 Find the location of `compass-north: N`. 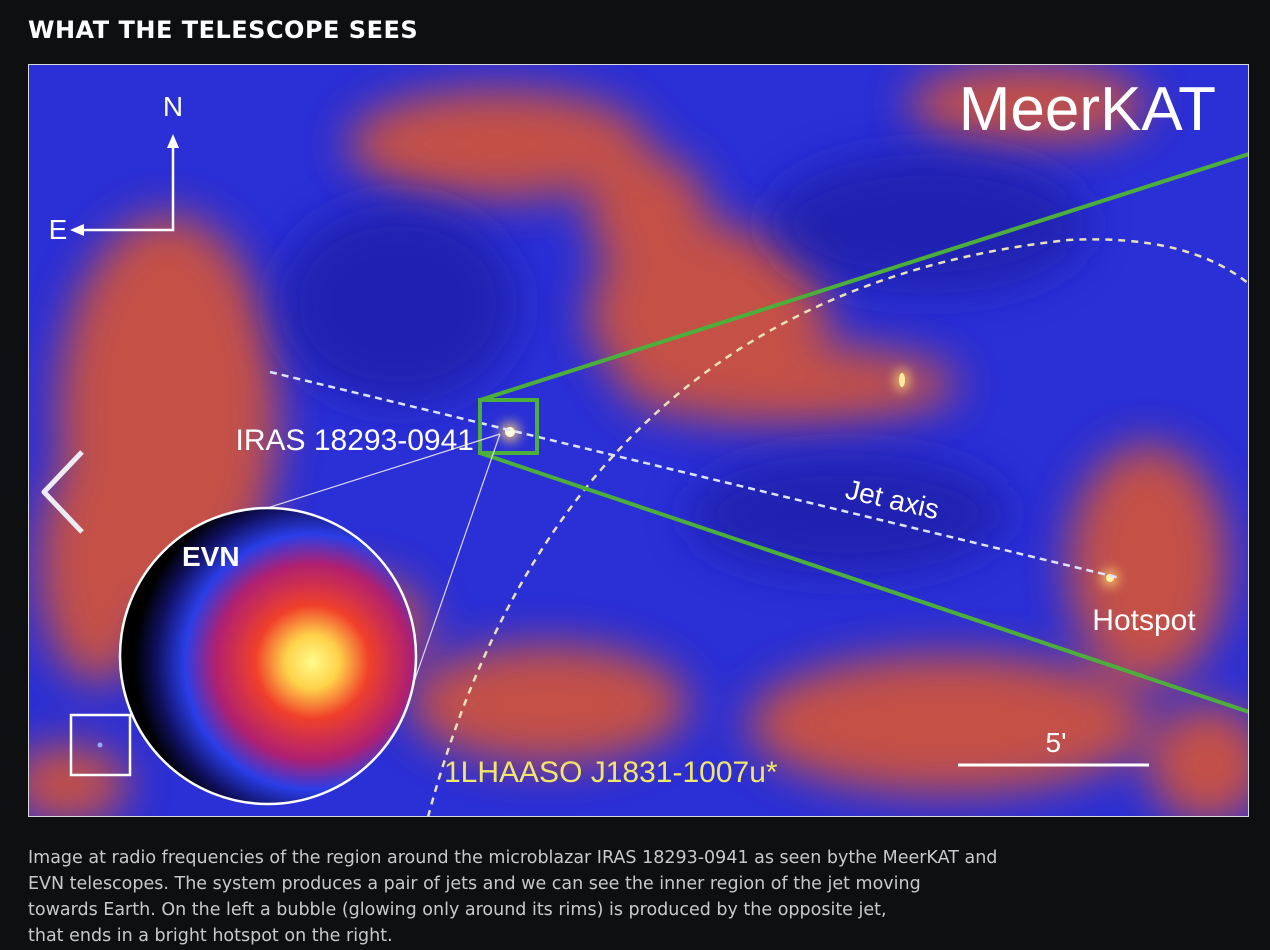

compass-north: N is located at coordinates (173, 106).